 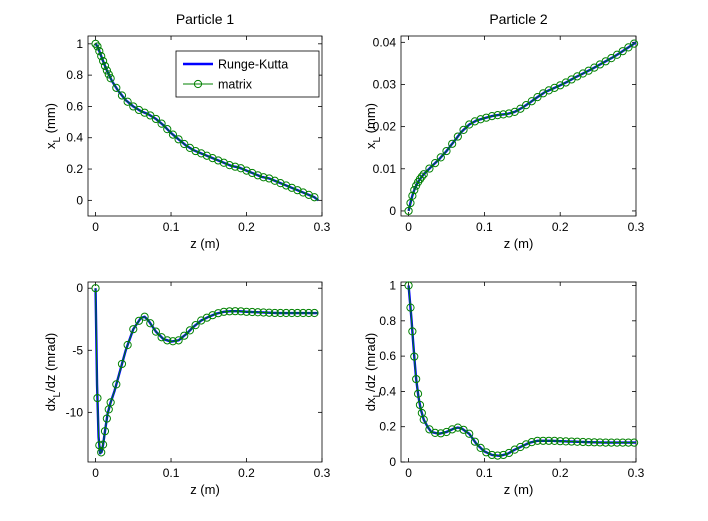 I want to click on chart-2-ytick-label: 0.02, so click(x=385, y=127).